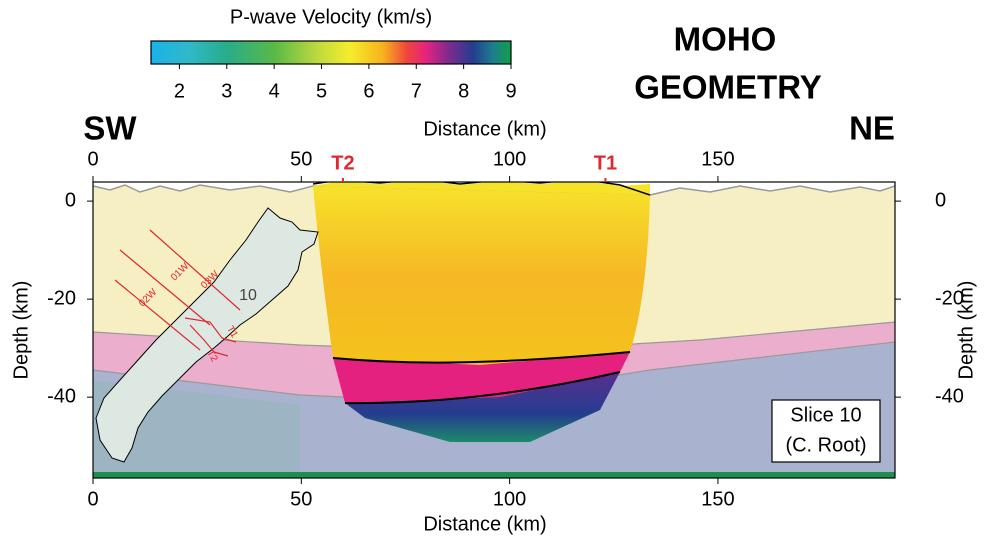  I want to click on inset-text: Slice 10, so click(825, 415).